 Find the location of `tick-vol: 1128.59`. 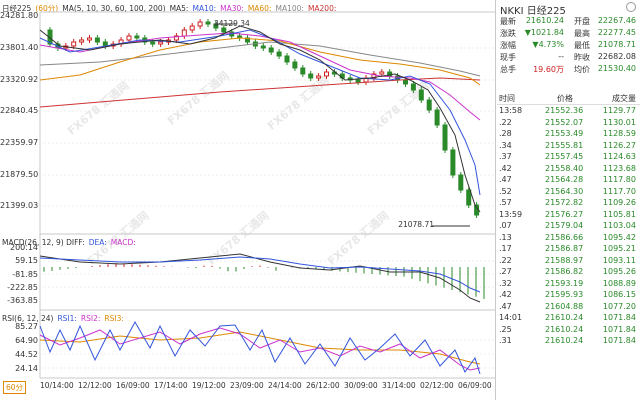

tick-vol: 1128.59 is located at coordinates (619, 133).